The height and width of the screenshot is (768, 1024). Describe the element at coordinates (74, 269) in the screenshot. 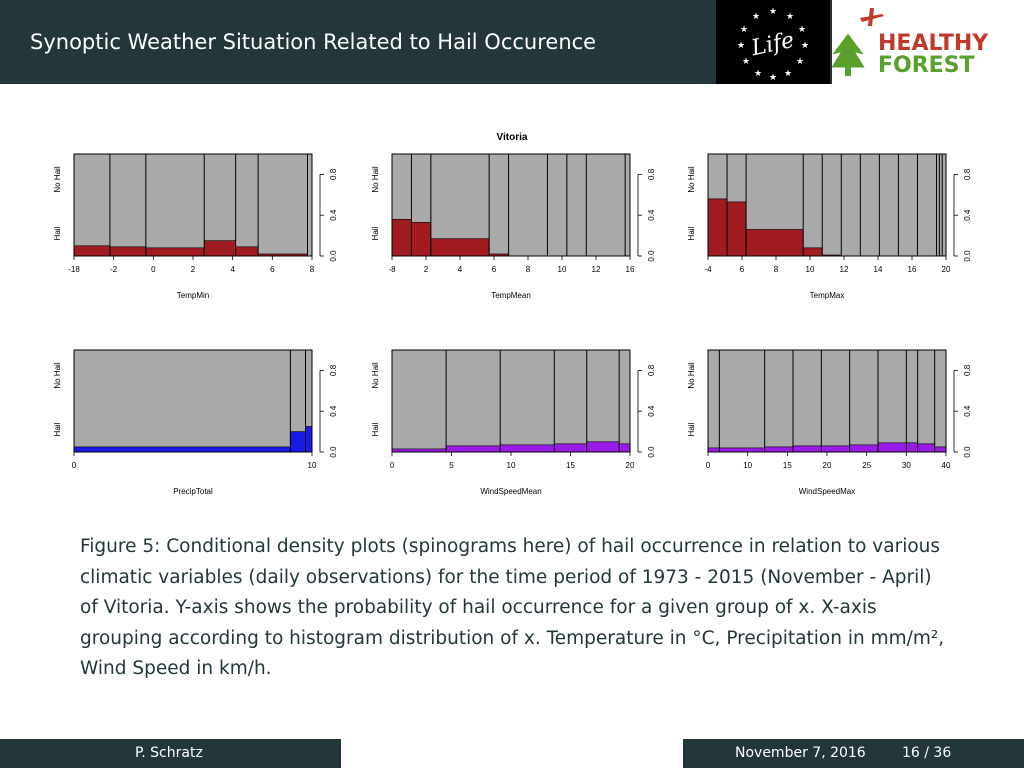

I see `x-tick-label: -18` at that location.